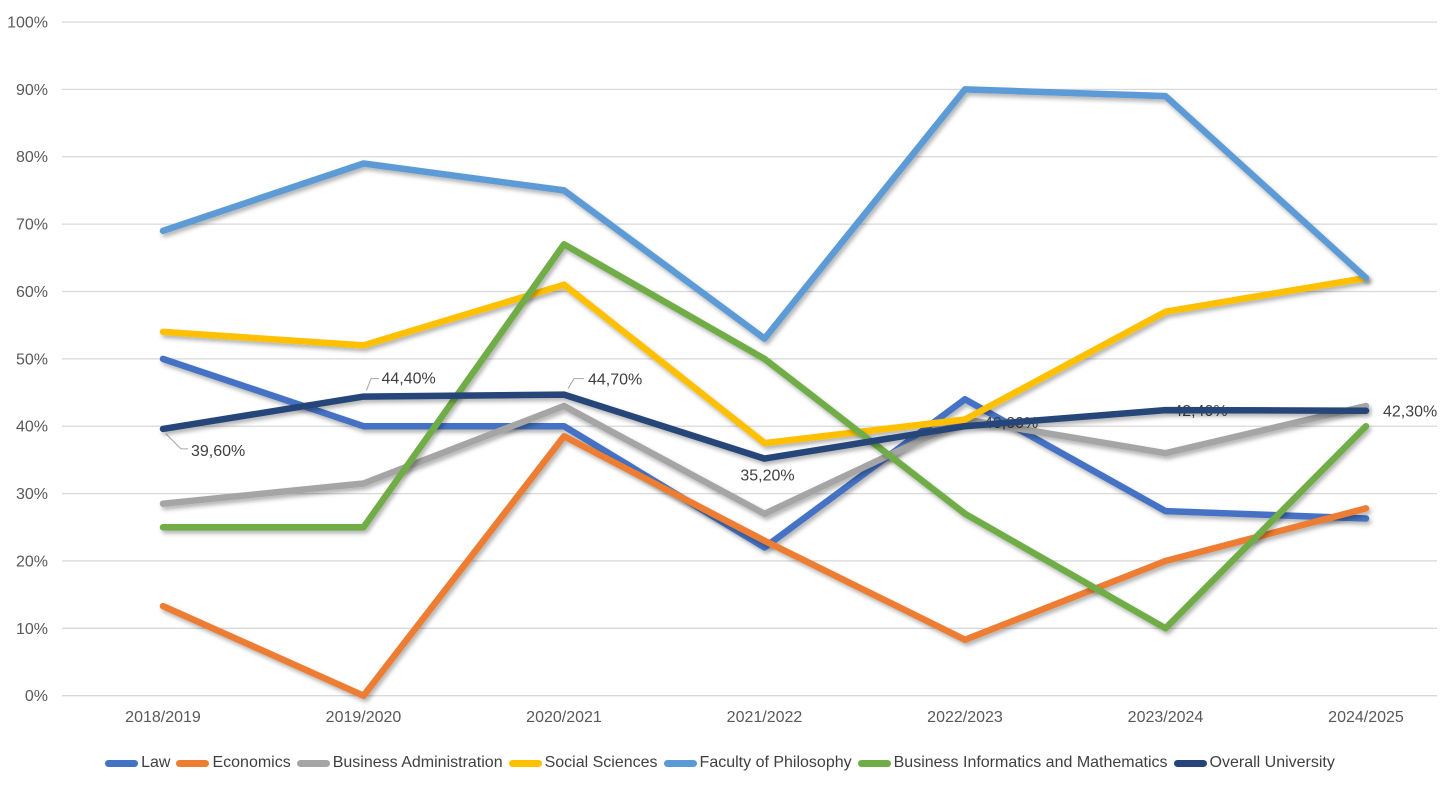 The height and width of the screenshot is (785, 1440). What do you see at coordinates (218, 451) in the screenshot?
I see `data-label: 39,60%` at bounding box center [218, 451].